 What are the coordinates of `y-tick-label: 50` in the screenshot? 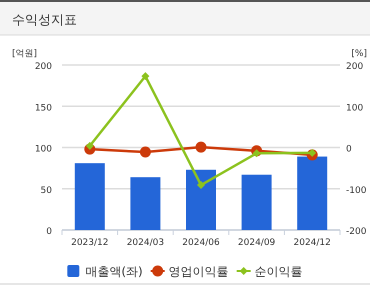 It's located at (46, 191).